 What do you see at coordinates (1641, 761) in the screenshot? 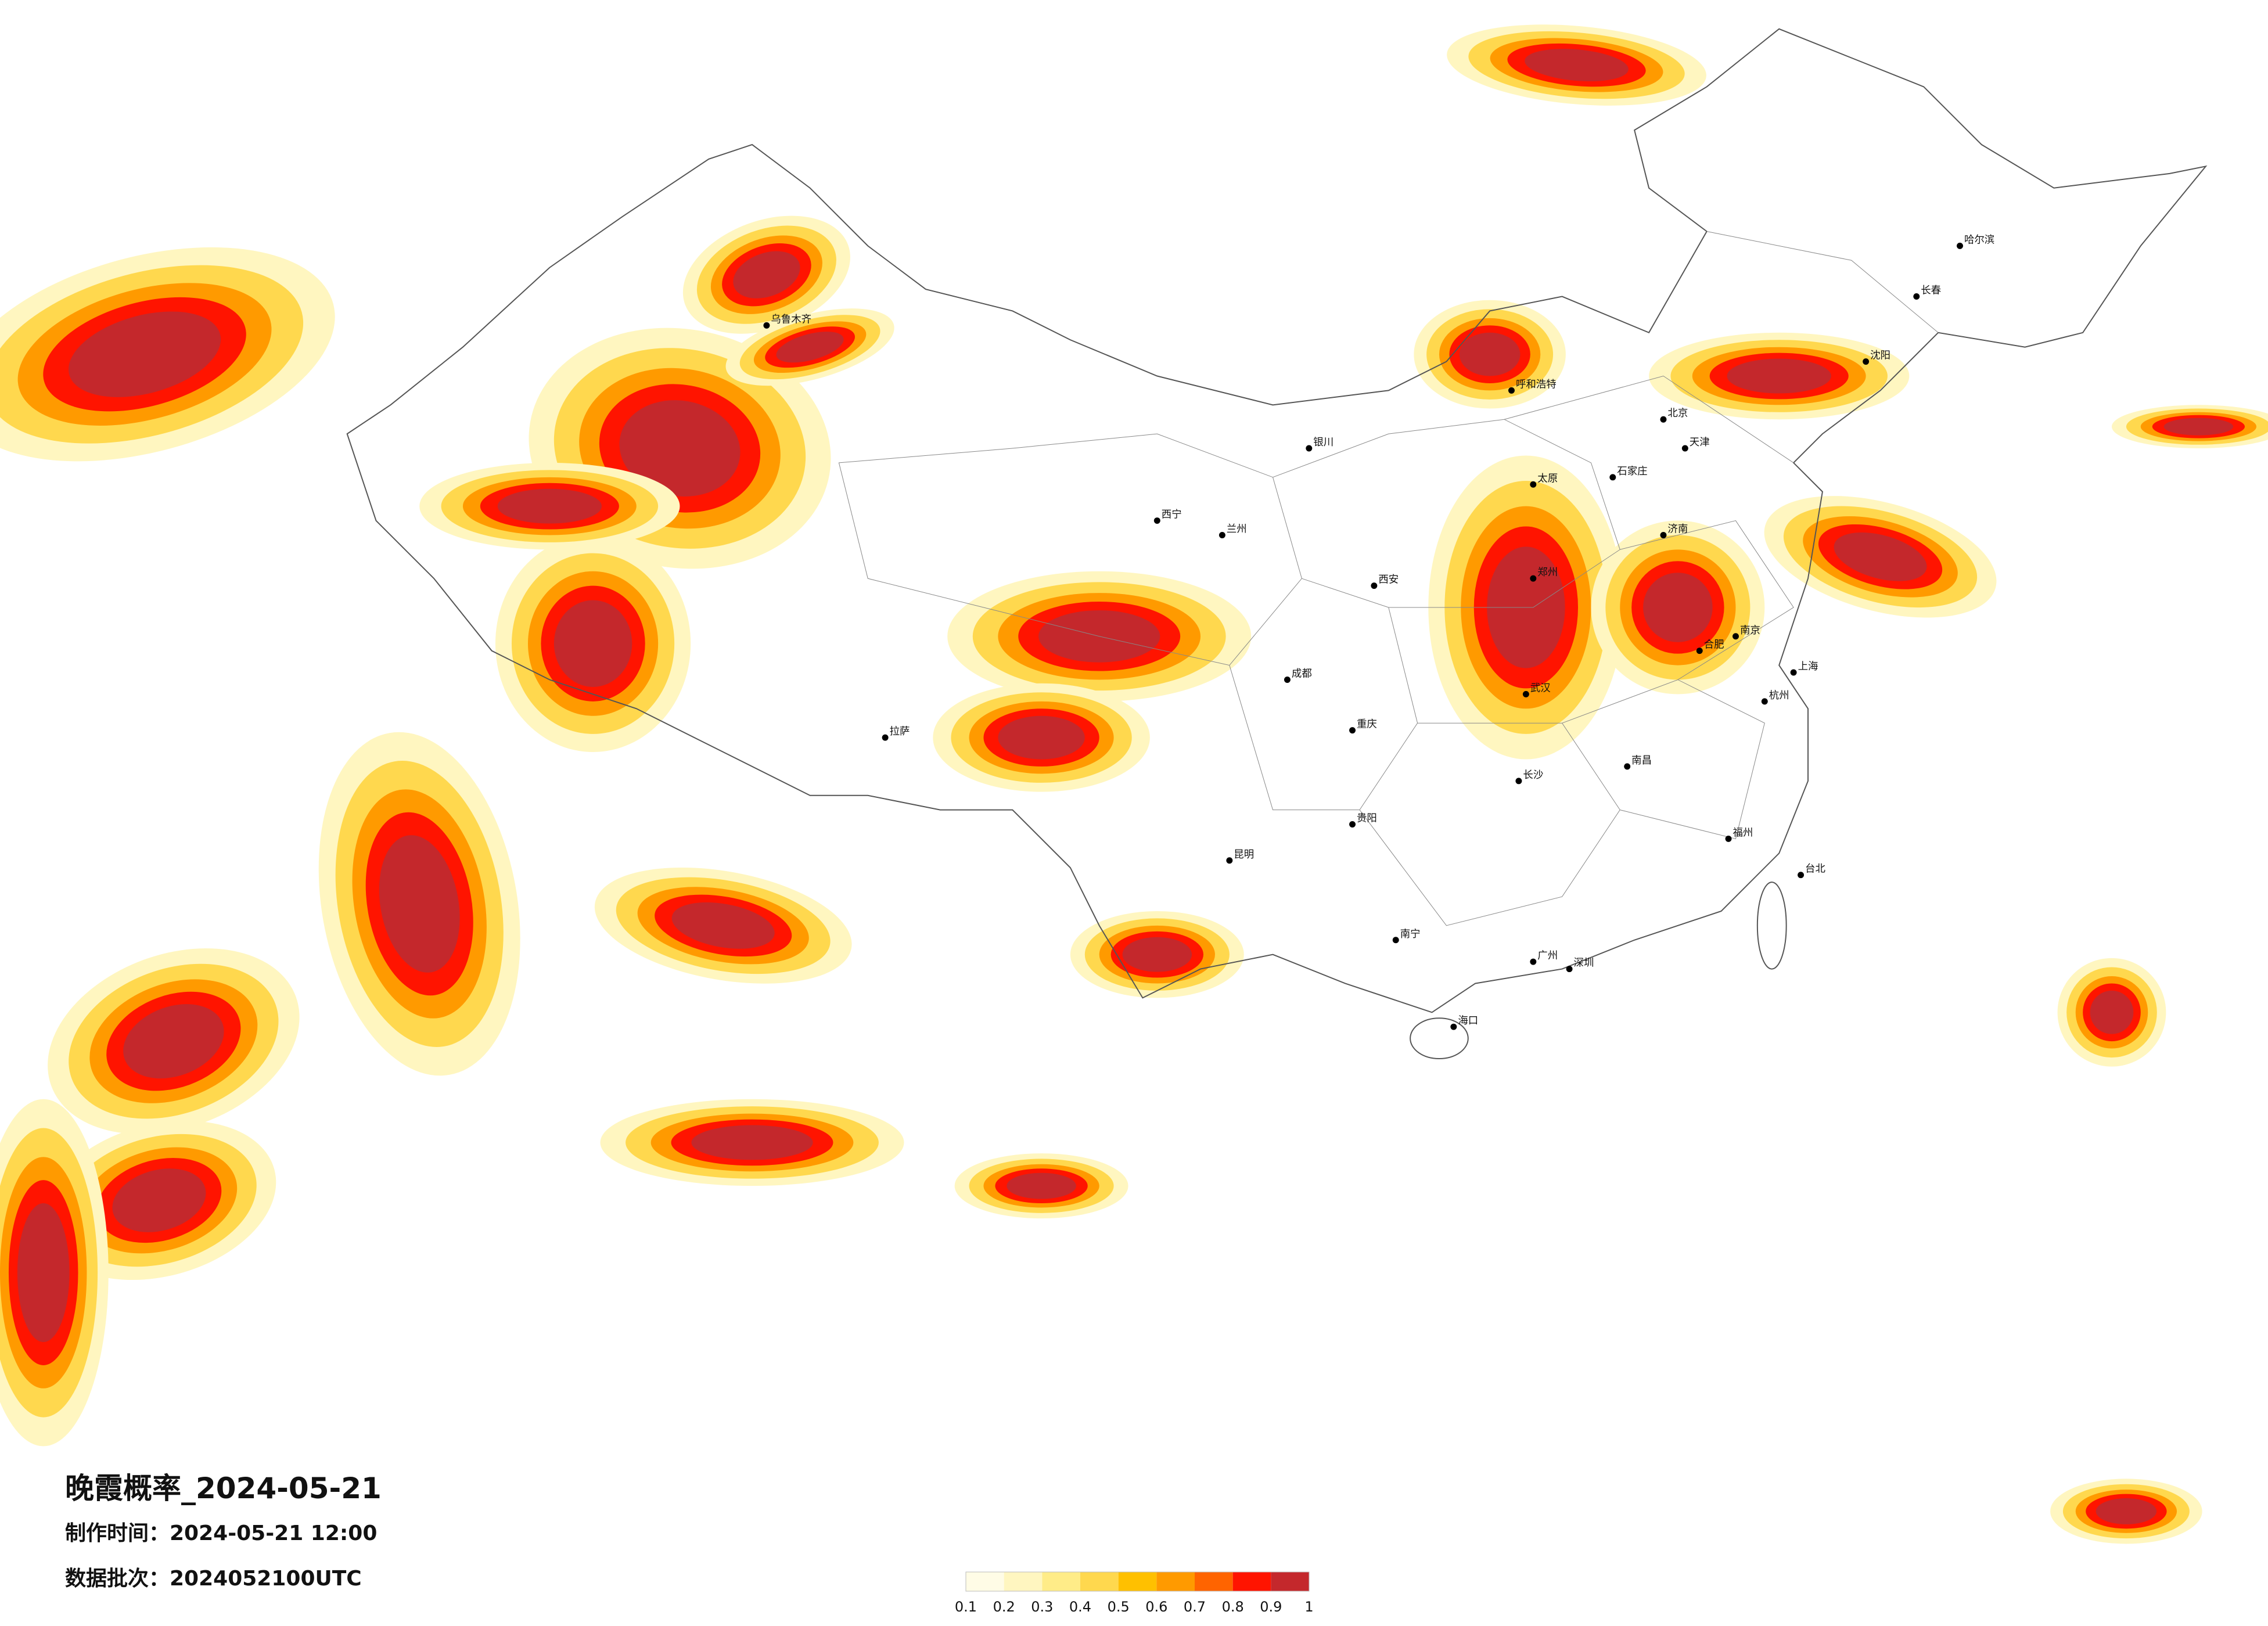
I see `city-label: 南昌` at bounding box center [1641, 761].